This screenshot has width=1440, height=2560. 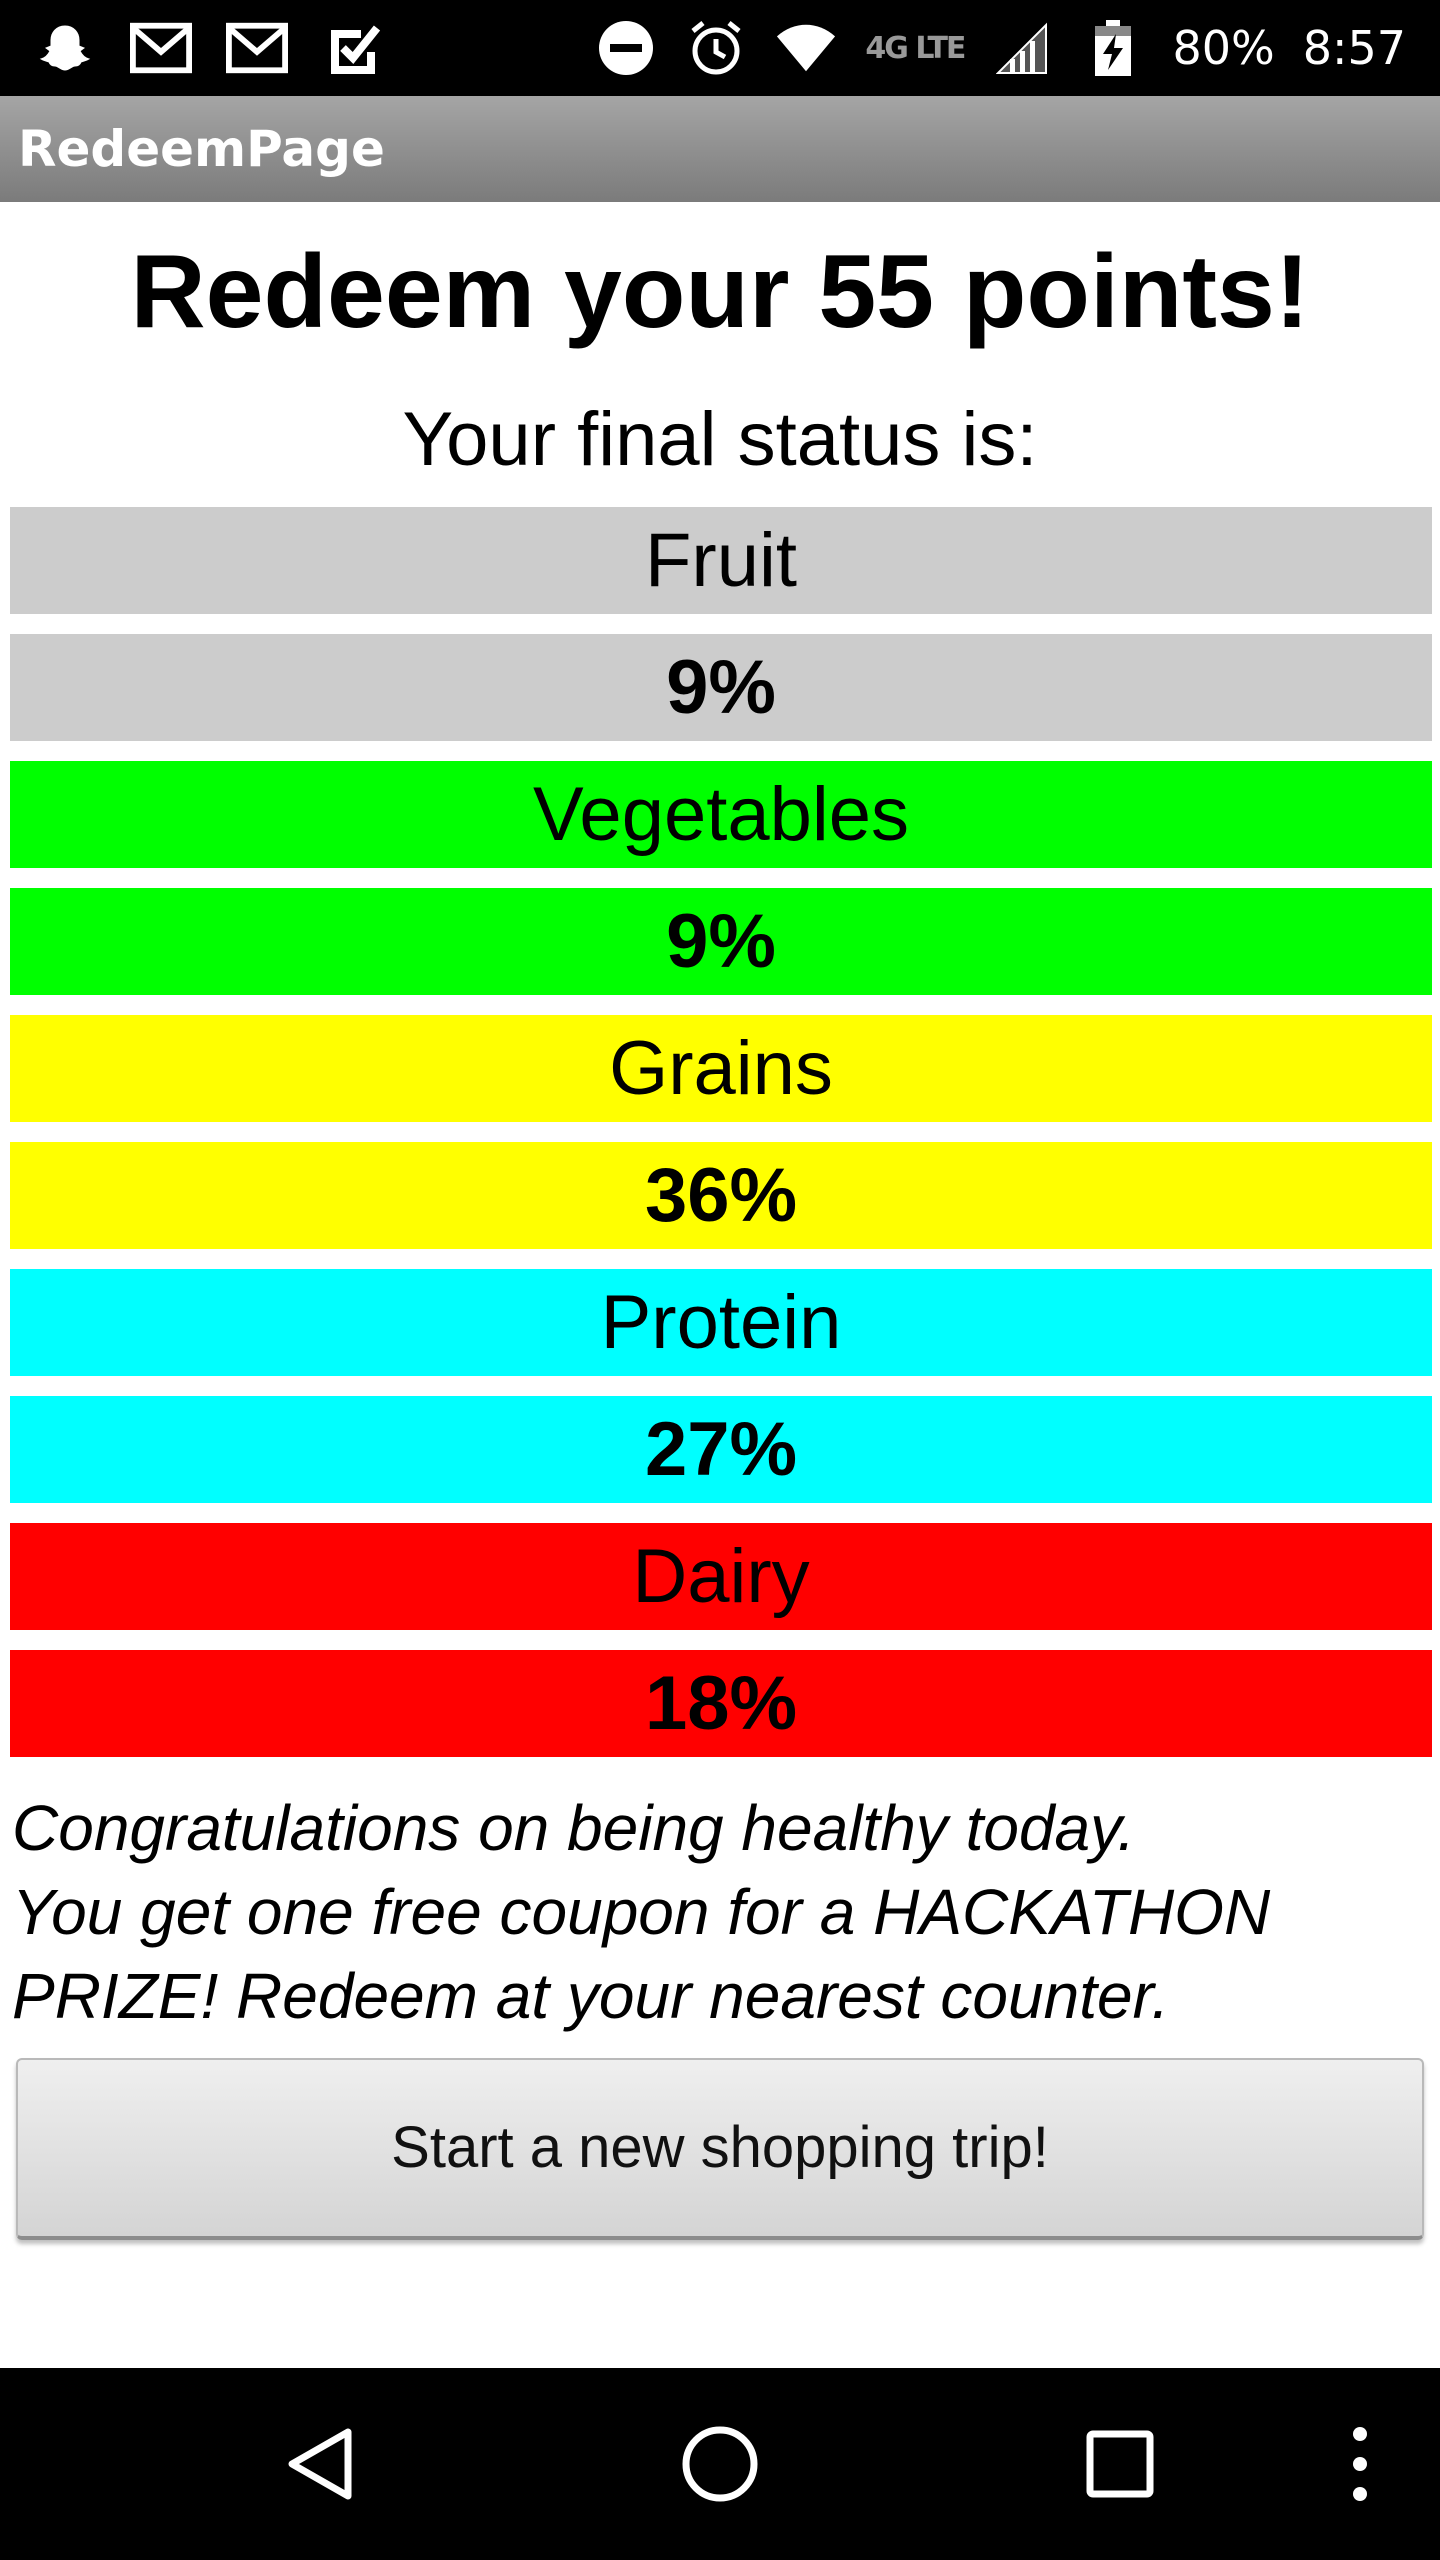 I want to click on message-line: PRIZE! Redeem at your nearest counter., so click(x=591, y=1996).